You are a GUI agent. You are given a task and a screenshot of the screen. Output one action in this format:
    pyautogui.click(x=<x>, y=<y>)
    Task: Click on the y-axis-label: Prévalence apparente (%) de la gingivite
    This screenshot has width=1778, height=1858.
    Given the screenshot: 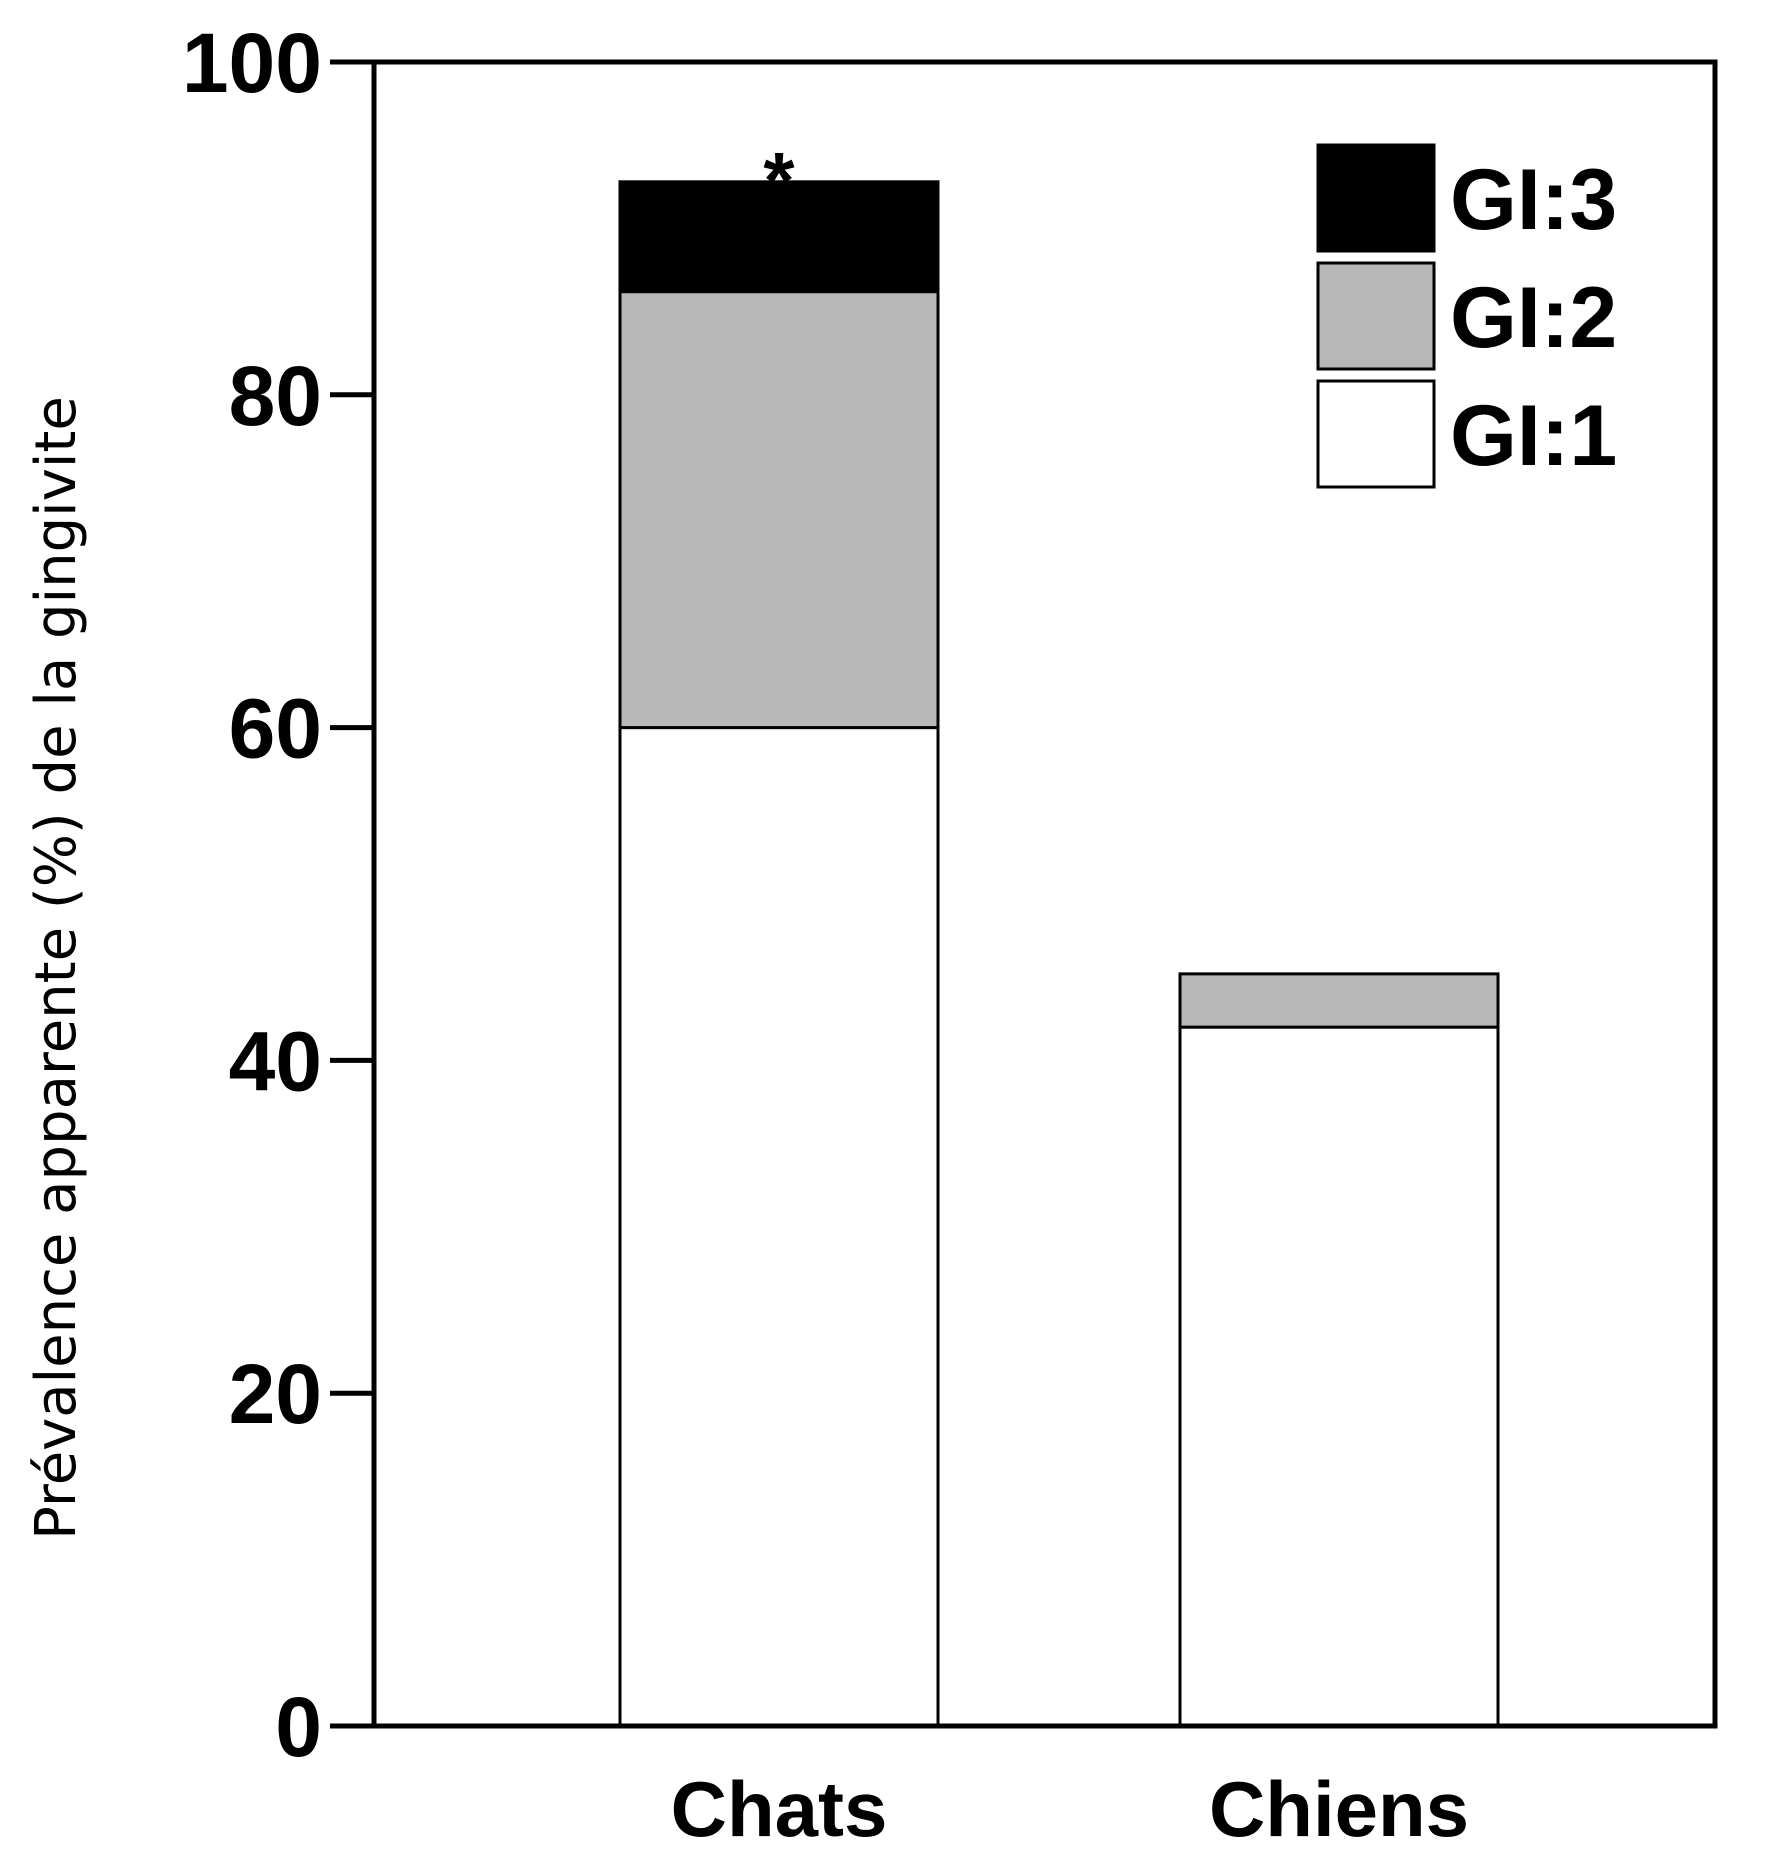 What is the action you would take?
    pyautogui.click(x=56, y=968)
    